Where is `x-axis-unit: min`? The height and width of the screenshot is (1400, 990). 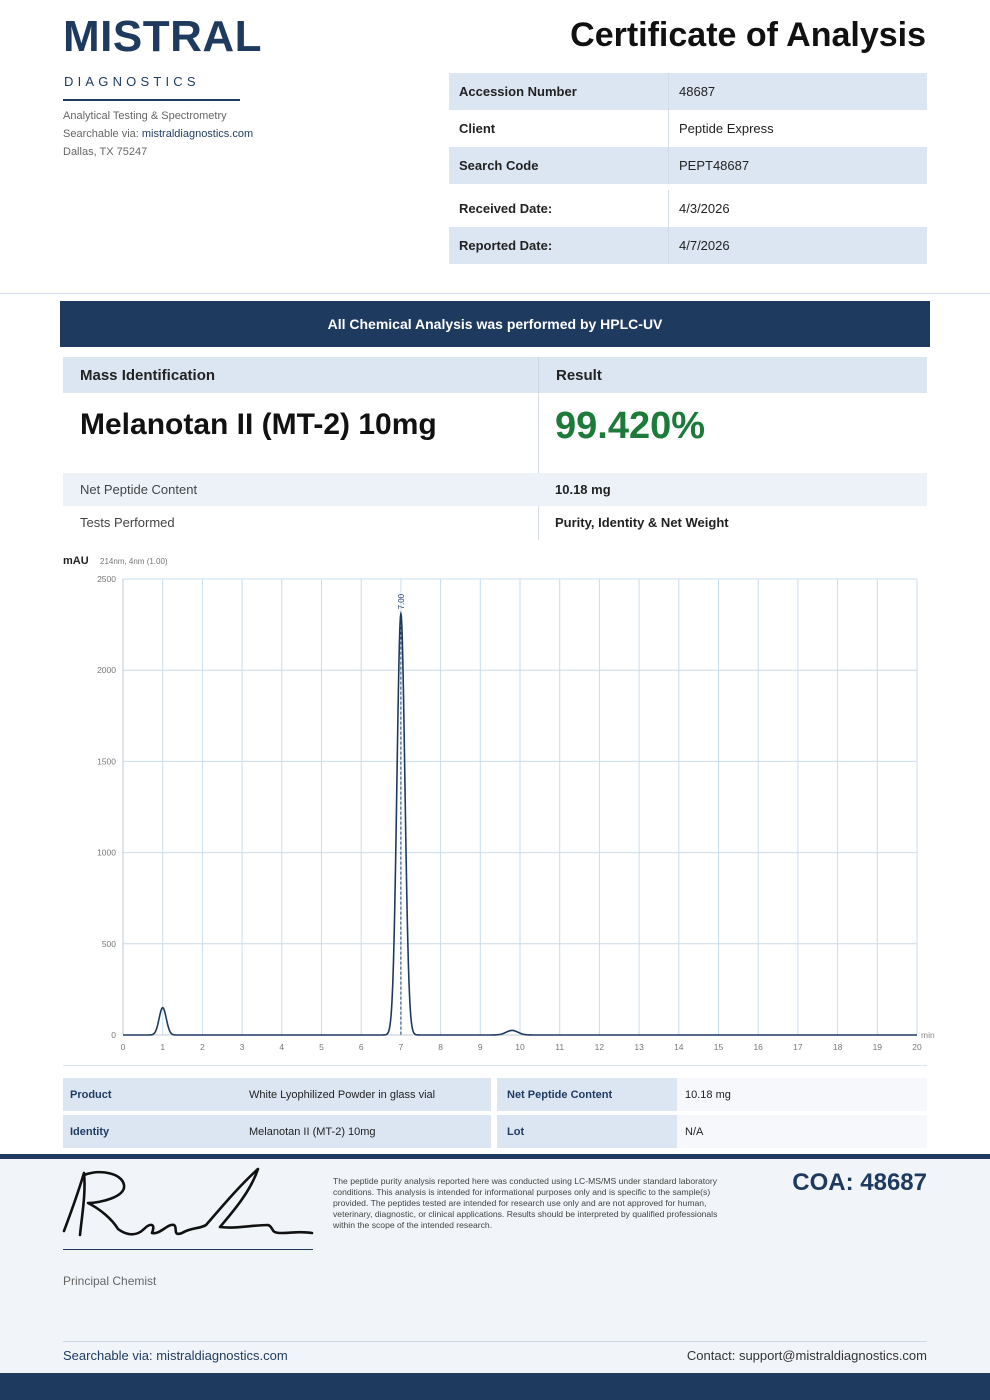
x-axis-unit: min is located at coordinates (928, 1035).